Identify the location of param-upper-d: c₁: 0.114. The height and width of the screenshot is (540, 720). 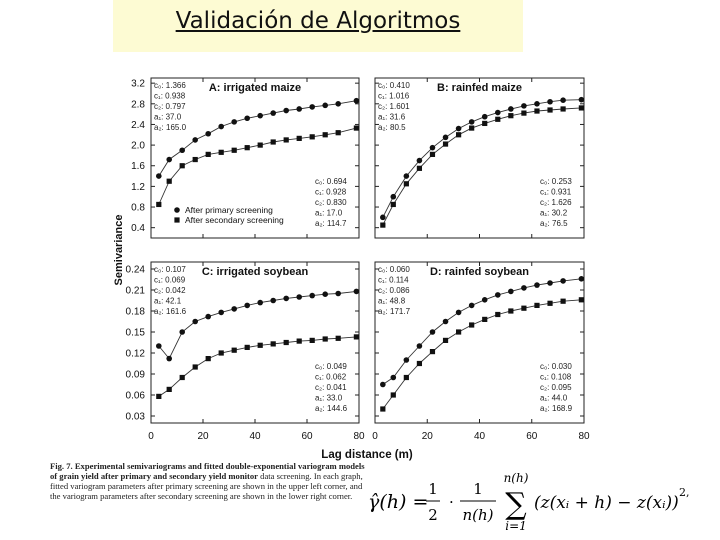
(393, 280).